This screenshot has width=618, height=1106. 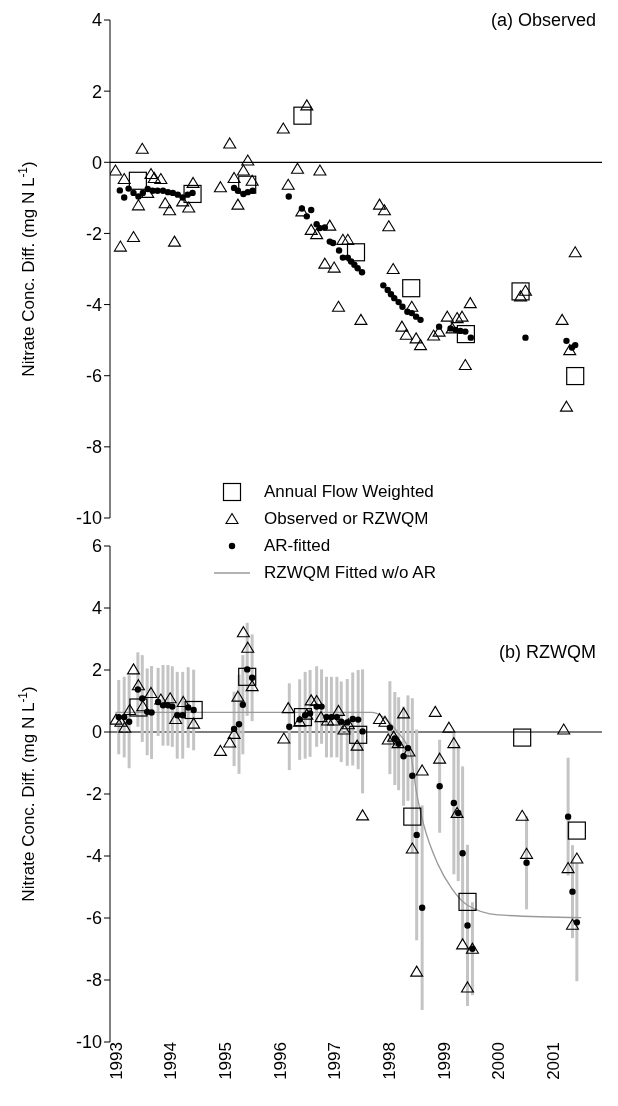 I want to click on legend-label: RZWQM Fitted w/o AR, so click(x=350, y=573).